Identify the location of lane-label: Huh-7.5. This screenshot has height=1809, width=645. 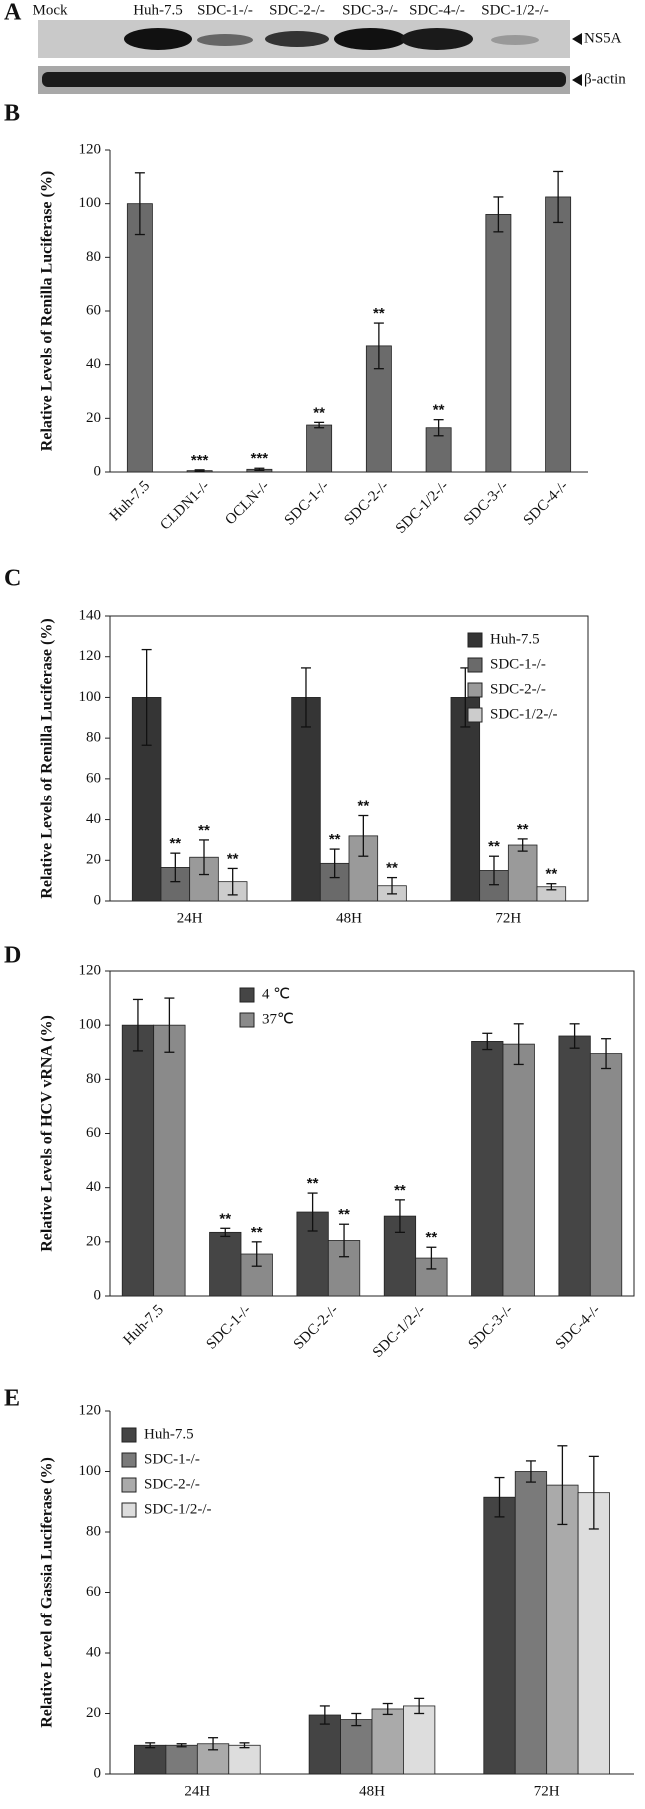
(158, 10).